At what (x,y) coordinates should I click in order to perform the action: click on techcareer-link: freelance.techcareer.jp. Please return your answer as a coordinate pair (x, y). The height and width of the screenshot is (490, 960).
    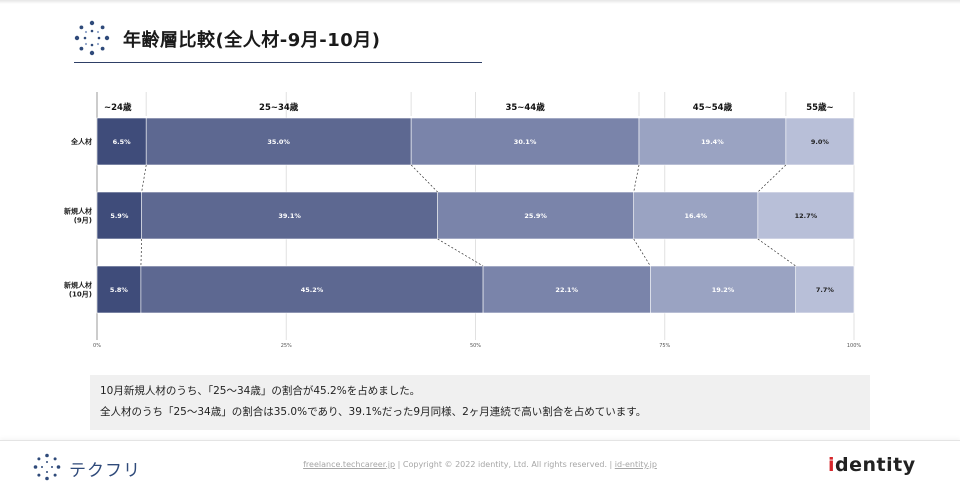
    Looking at the image, I should click on (349, 464).